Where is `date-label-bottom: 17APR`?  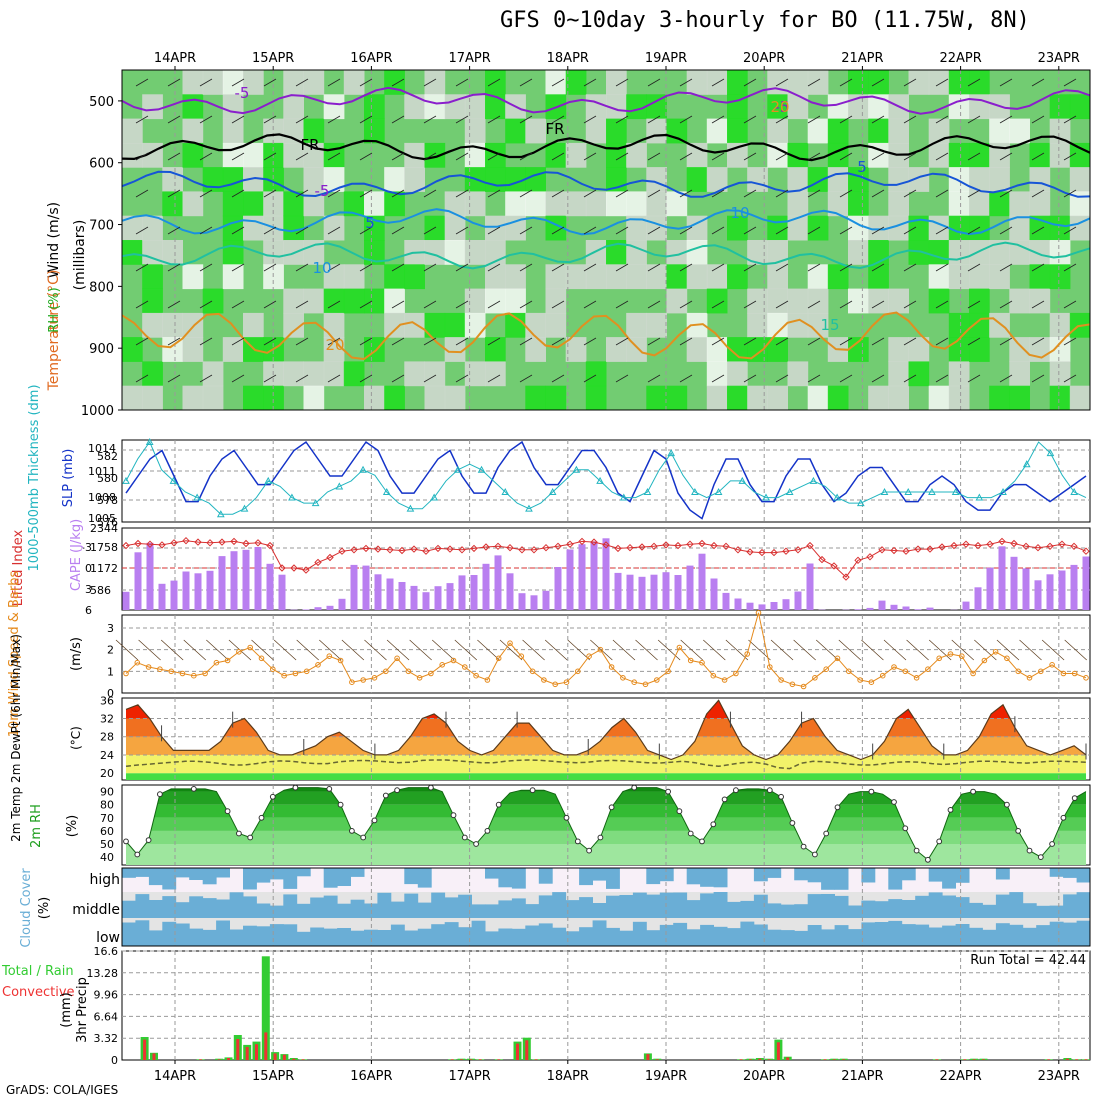
date-label-bottom: 17APR is located at coordinates (469, 1076).